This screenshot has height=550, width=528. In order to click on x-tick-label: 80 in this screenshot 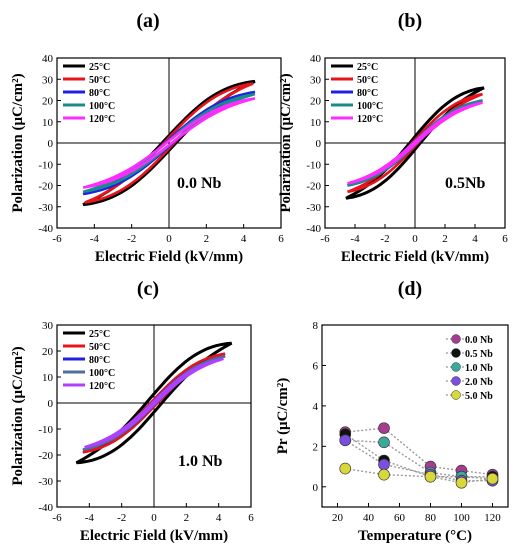, I will do `click(431, 518)`.